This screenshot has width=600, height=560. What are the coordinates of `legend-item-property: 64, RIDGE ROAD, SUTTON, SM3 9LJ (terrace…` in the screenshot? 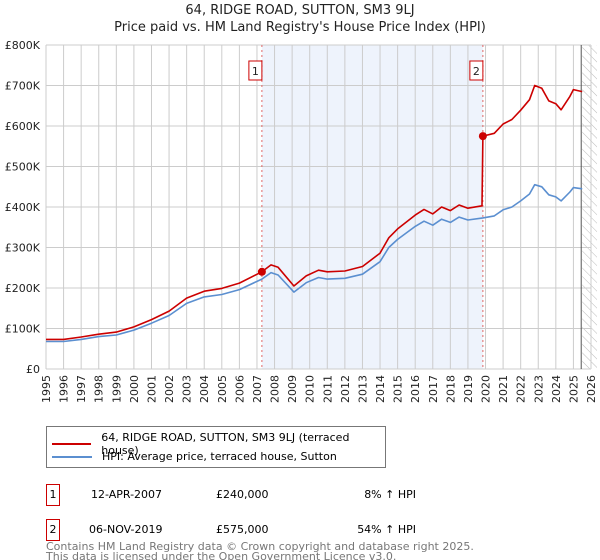 It's located at (218, 444).